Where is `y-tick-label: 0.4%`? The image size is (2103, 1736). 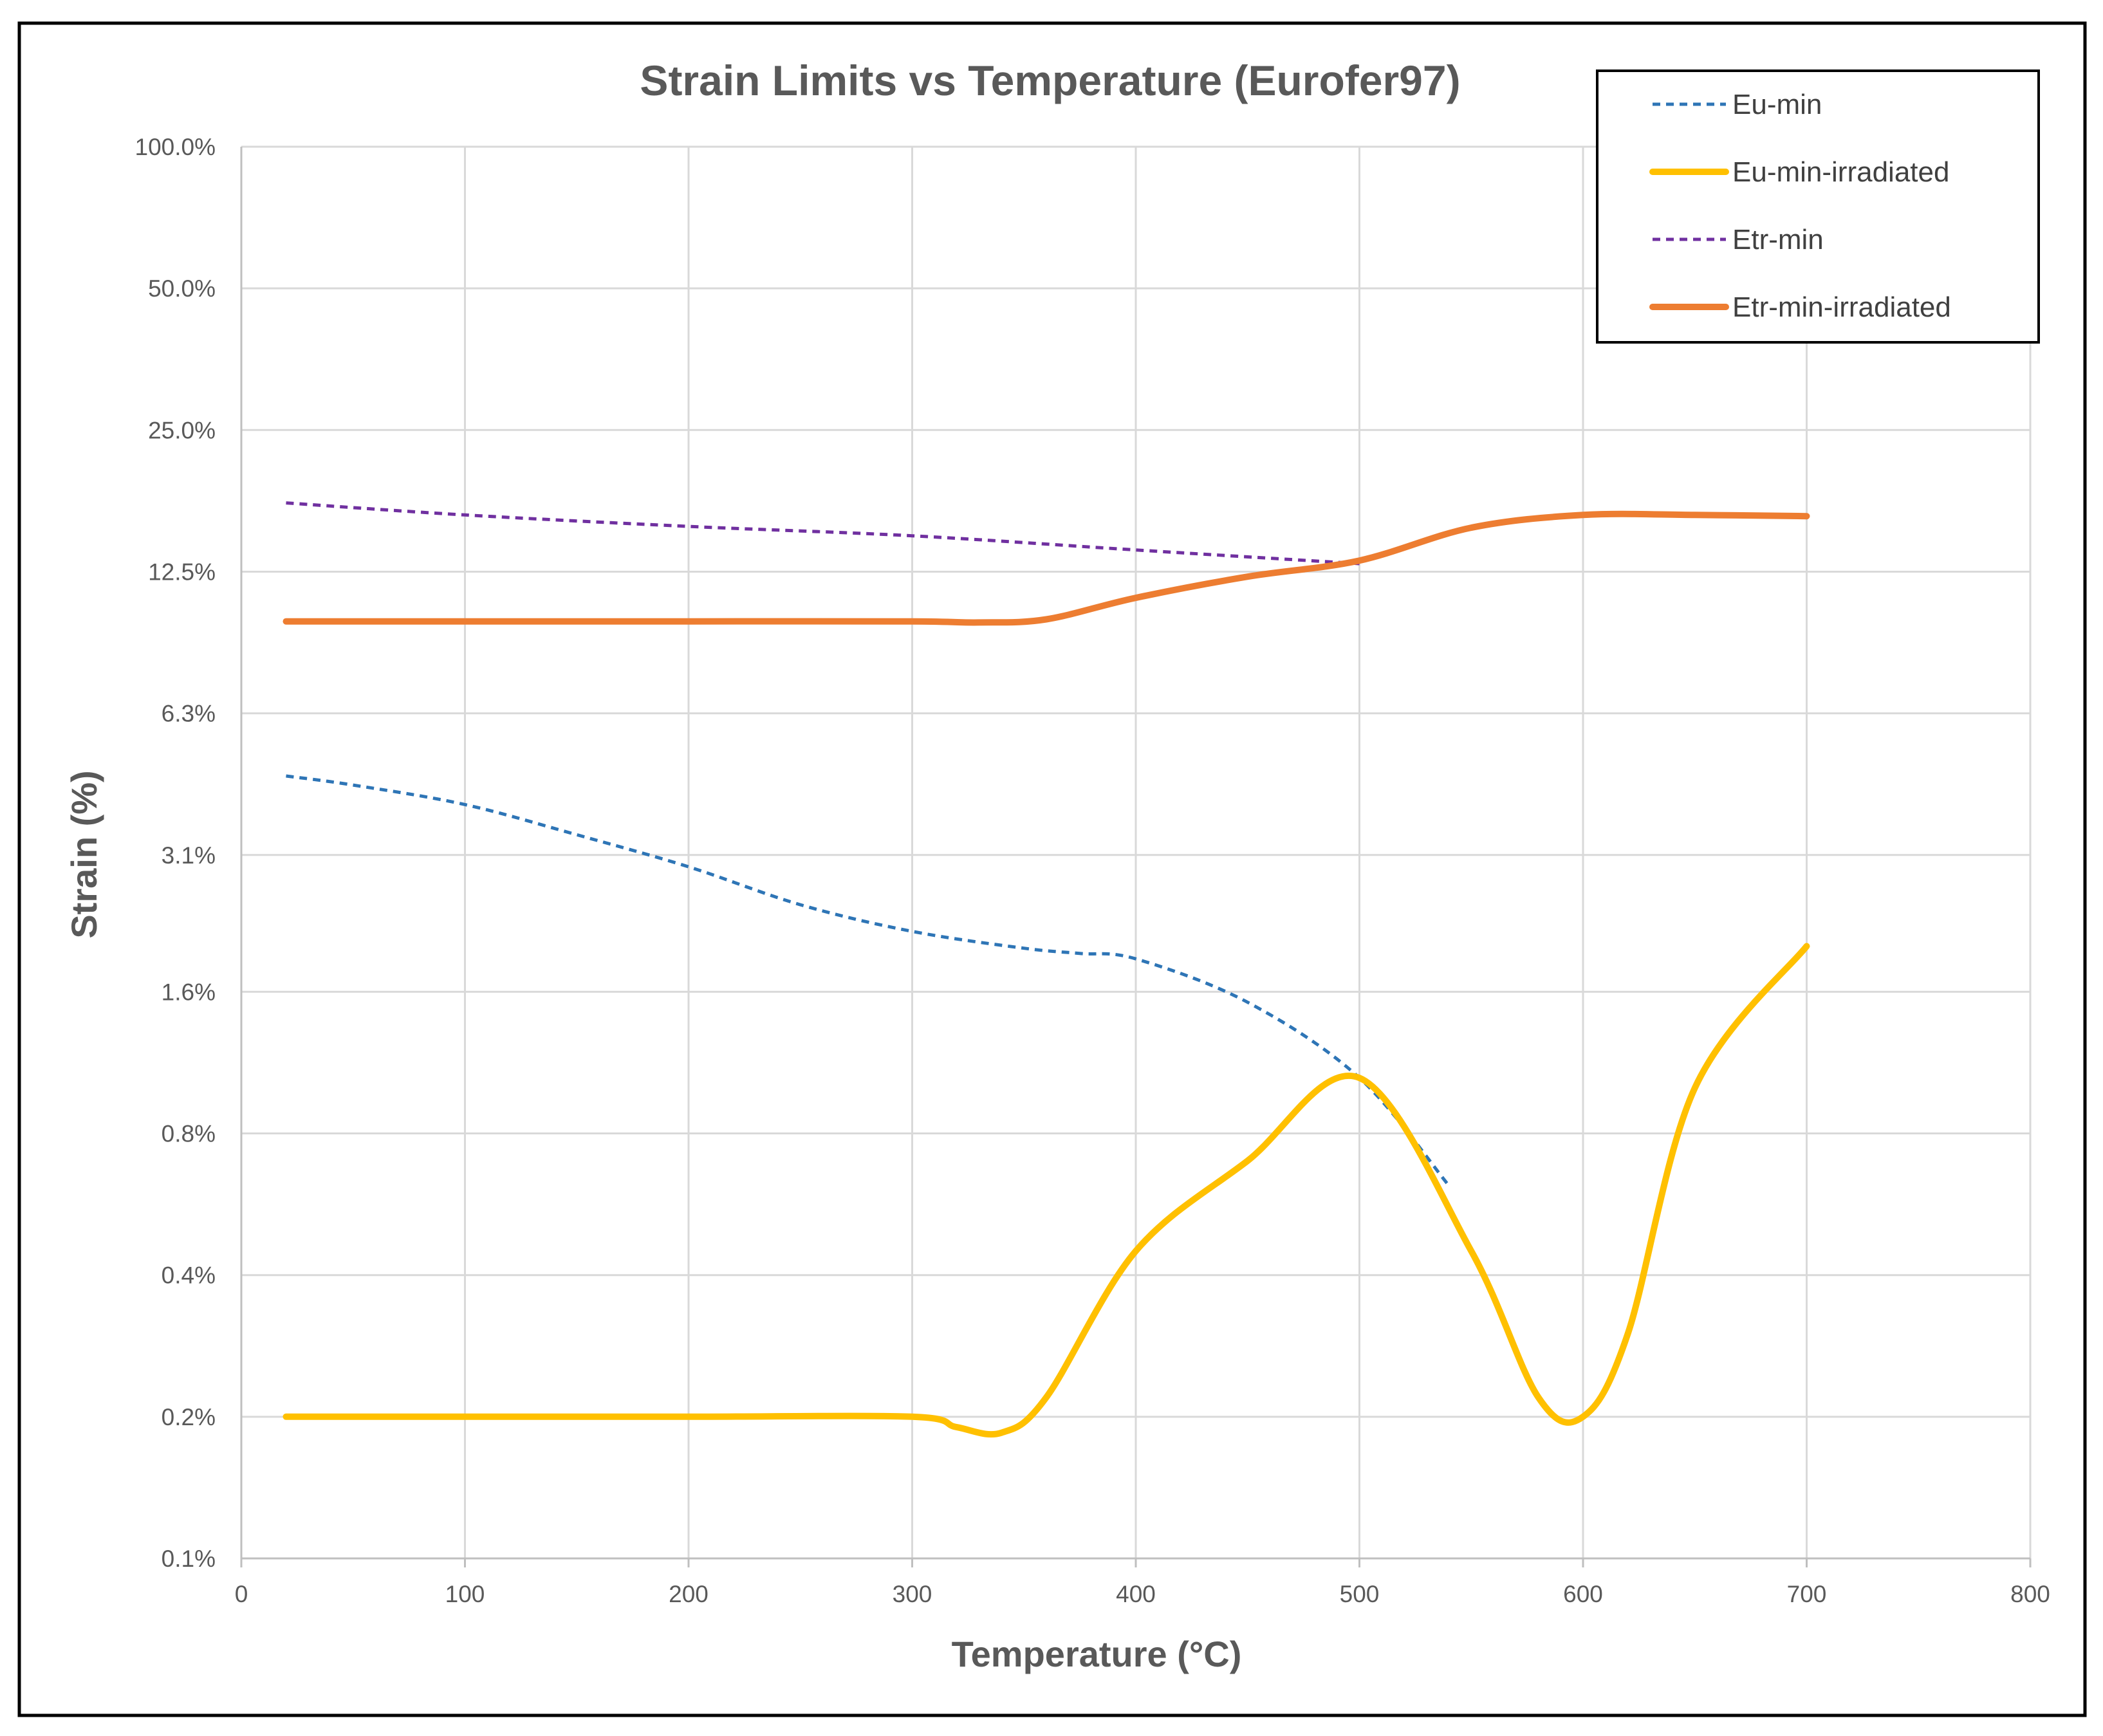
y-tick-label: 0.4% is located at coordinates (189, 1275).